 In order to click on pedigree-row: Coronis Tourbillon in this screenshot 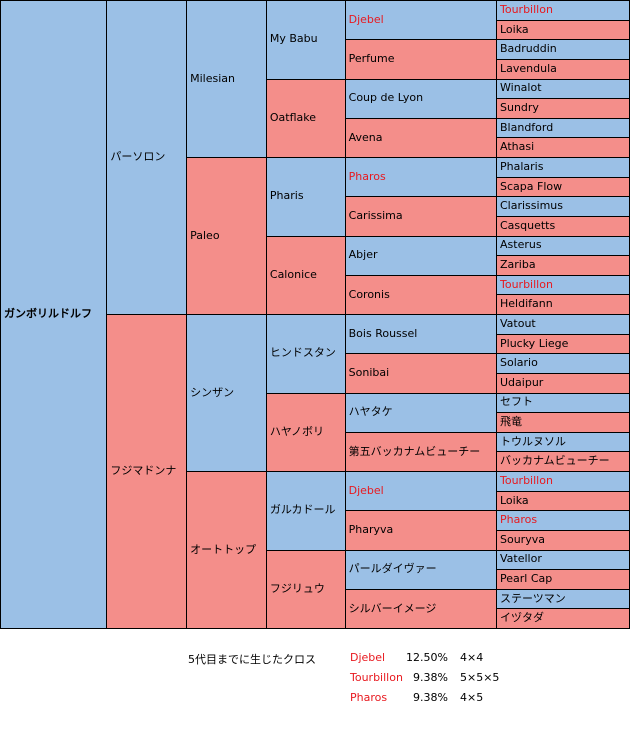, I will do `click(315, 295)`.